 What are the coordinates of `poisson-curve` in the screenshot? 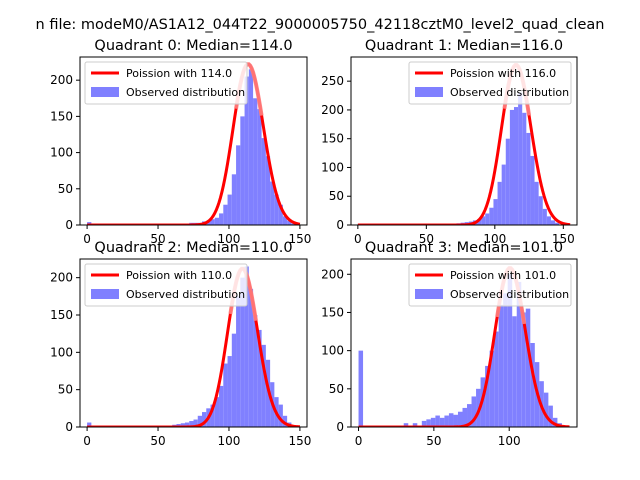 It's located at (464, 346).